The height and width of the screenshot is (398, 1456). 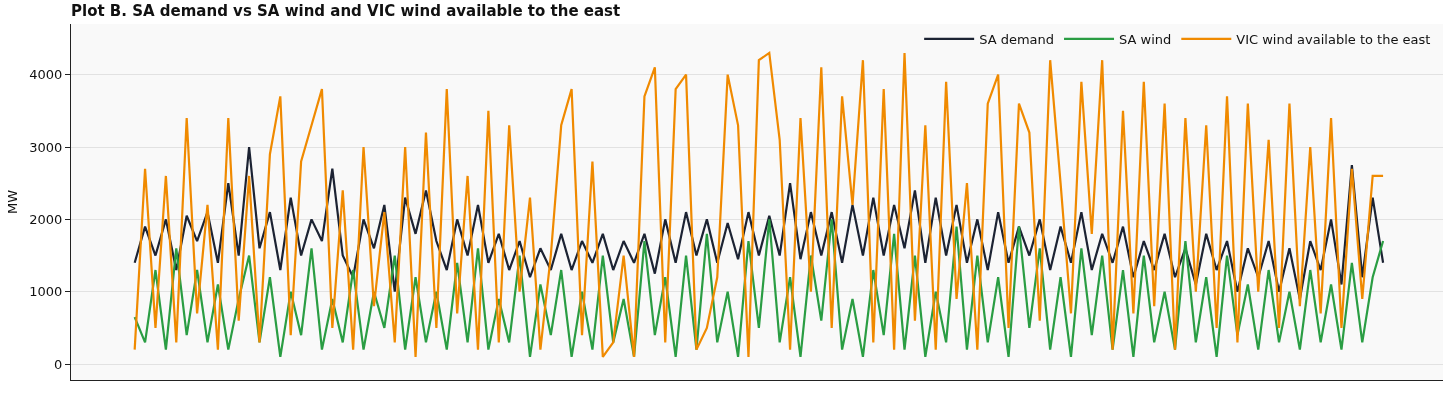 I want to click on chart-title: Plot B. SA demand vs SA wind and VIC wind available to the east, so click(x=346, y=11).